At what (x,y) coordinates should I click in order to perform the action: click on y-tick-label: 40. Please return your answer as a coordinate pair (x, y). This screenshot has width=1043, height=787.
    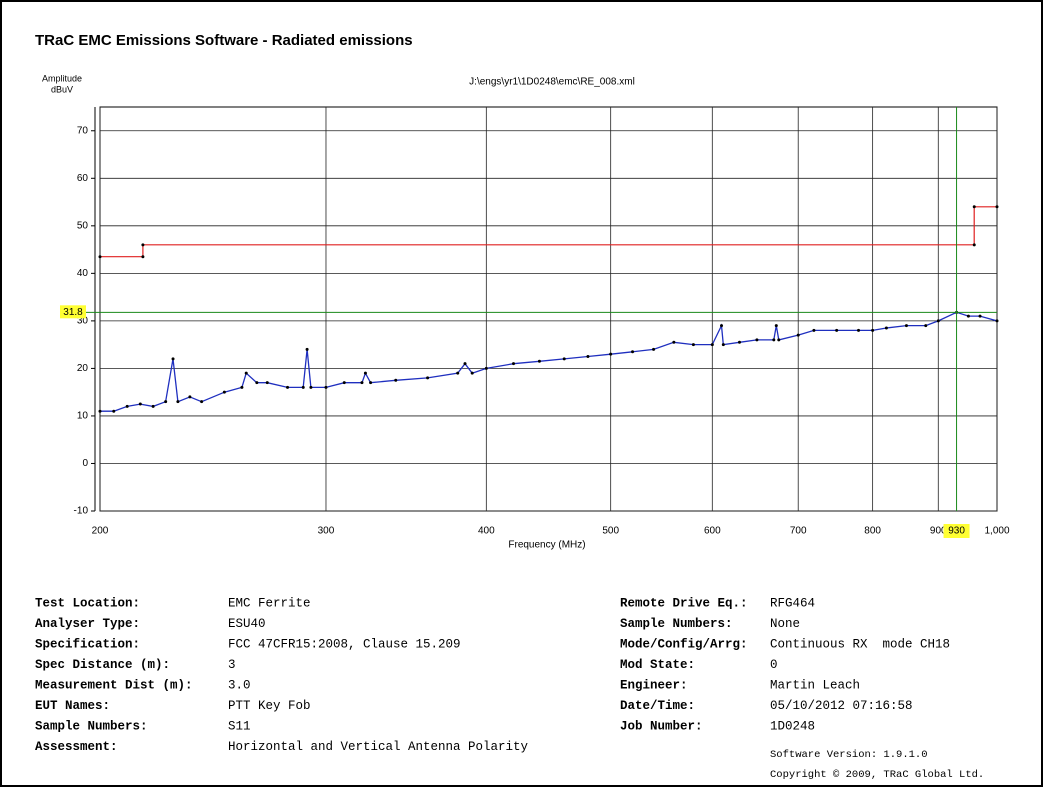
    Looking at the image, I should click on (83, 273).